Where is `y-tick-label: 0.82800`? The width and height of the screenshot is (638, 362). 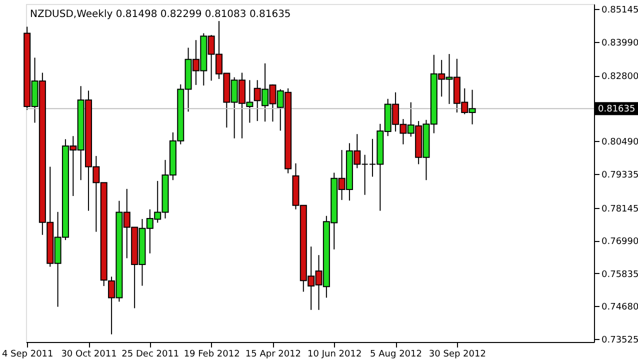 y-tick-label: 0.82800 is located at coordinates (620, 77).